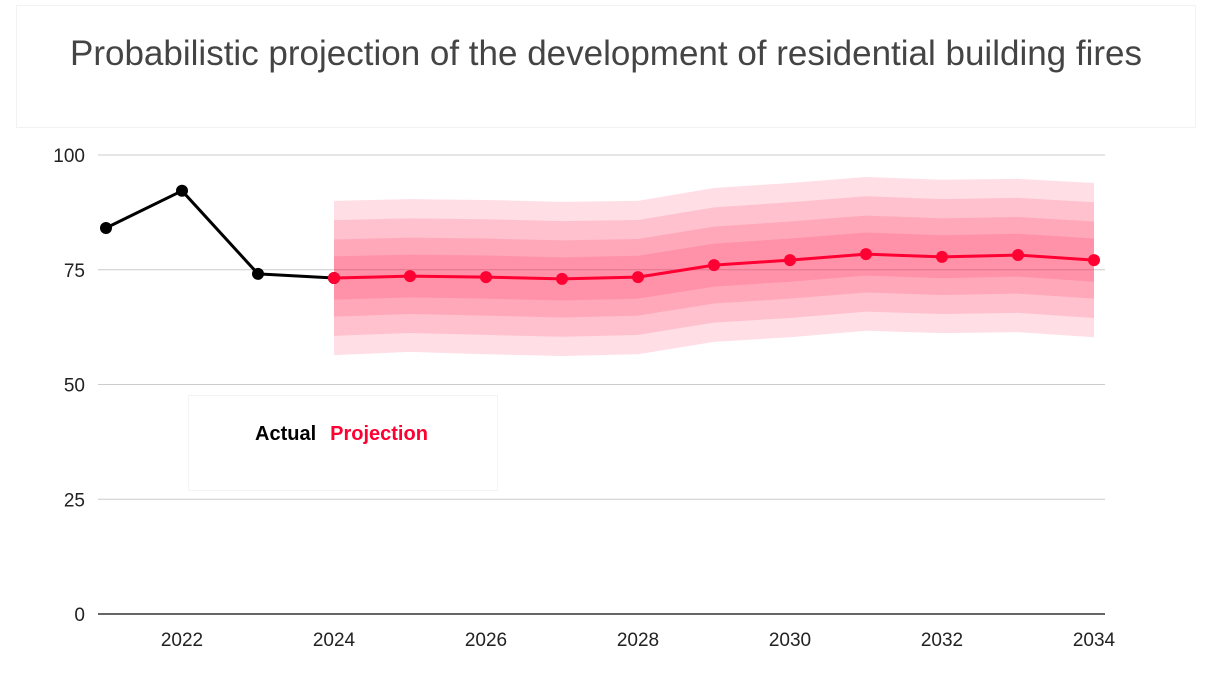 The width and height of the screenshot is (1218, 688). What do you see at coordinates (1094, 640) in the screenshot?
I see `x-tick-label: 2034` at bounding box center [1094, 640].